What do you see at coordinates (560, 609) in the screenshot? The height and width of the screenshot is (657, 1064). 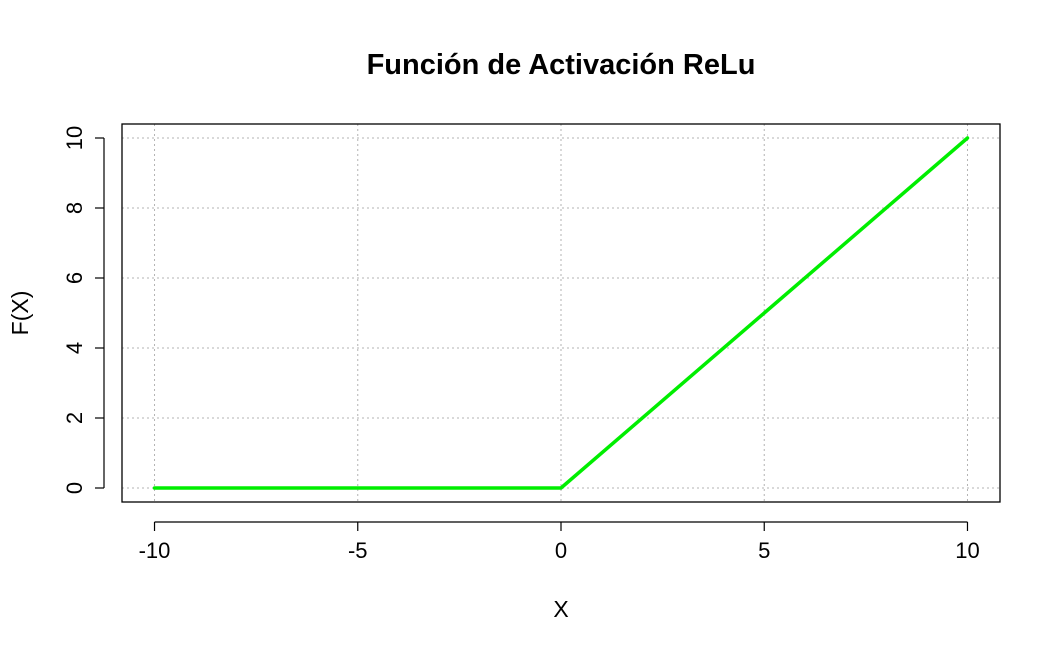 I see `x-axis-label: X` at bounding box center [560, 609].